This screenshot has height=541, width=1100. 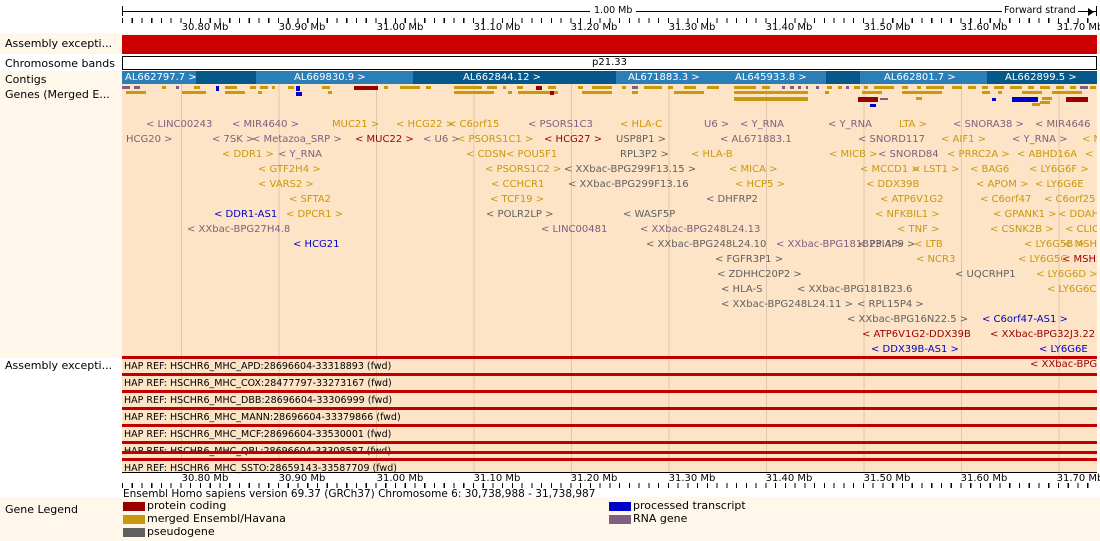 I want to click on gene-label: < CCHCR1, so click(x=518, y=184).